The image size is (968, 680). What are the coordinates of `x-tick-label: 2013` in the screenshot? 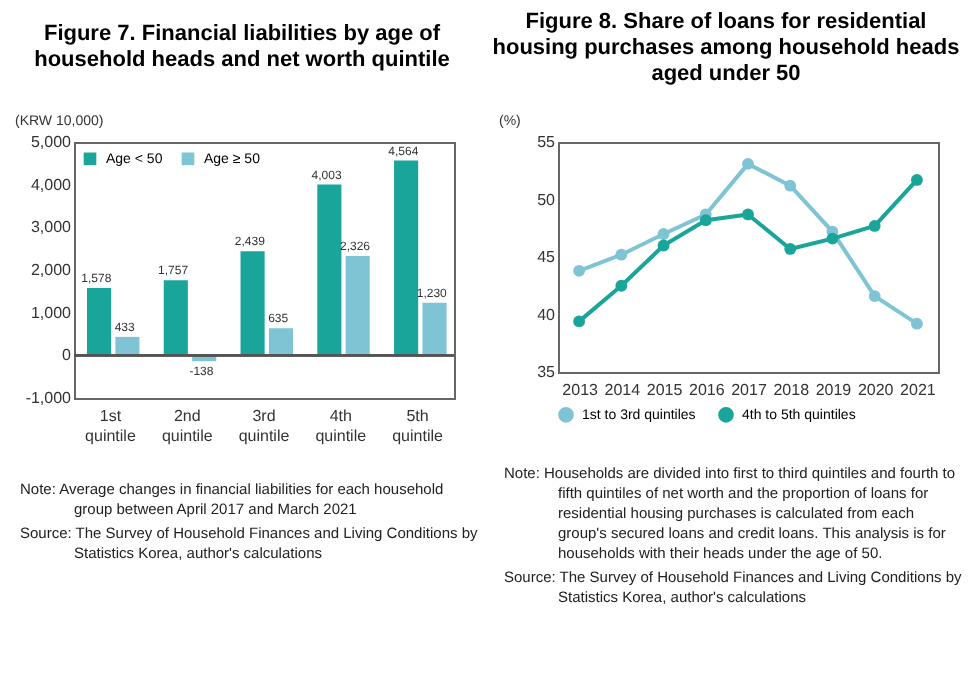 It's located at (581, 390).